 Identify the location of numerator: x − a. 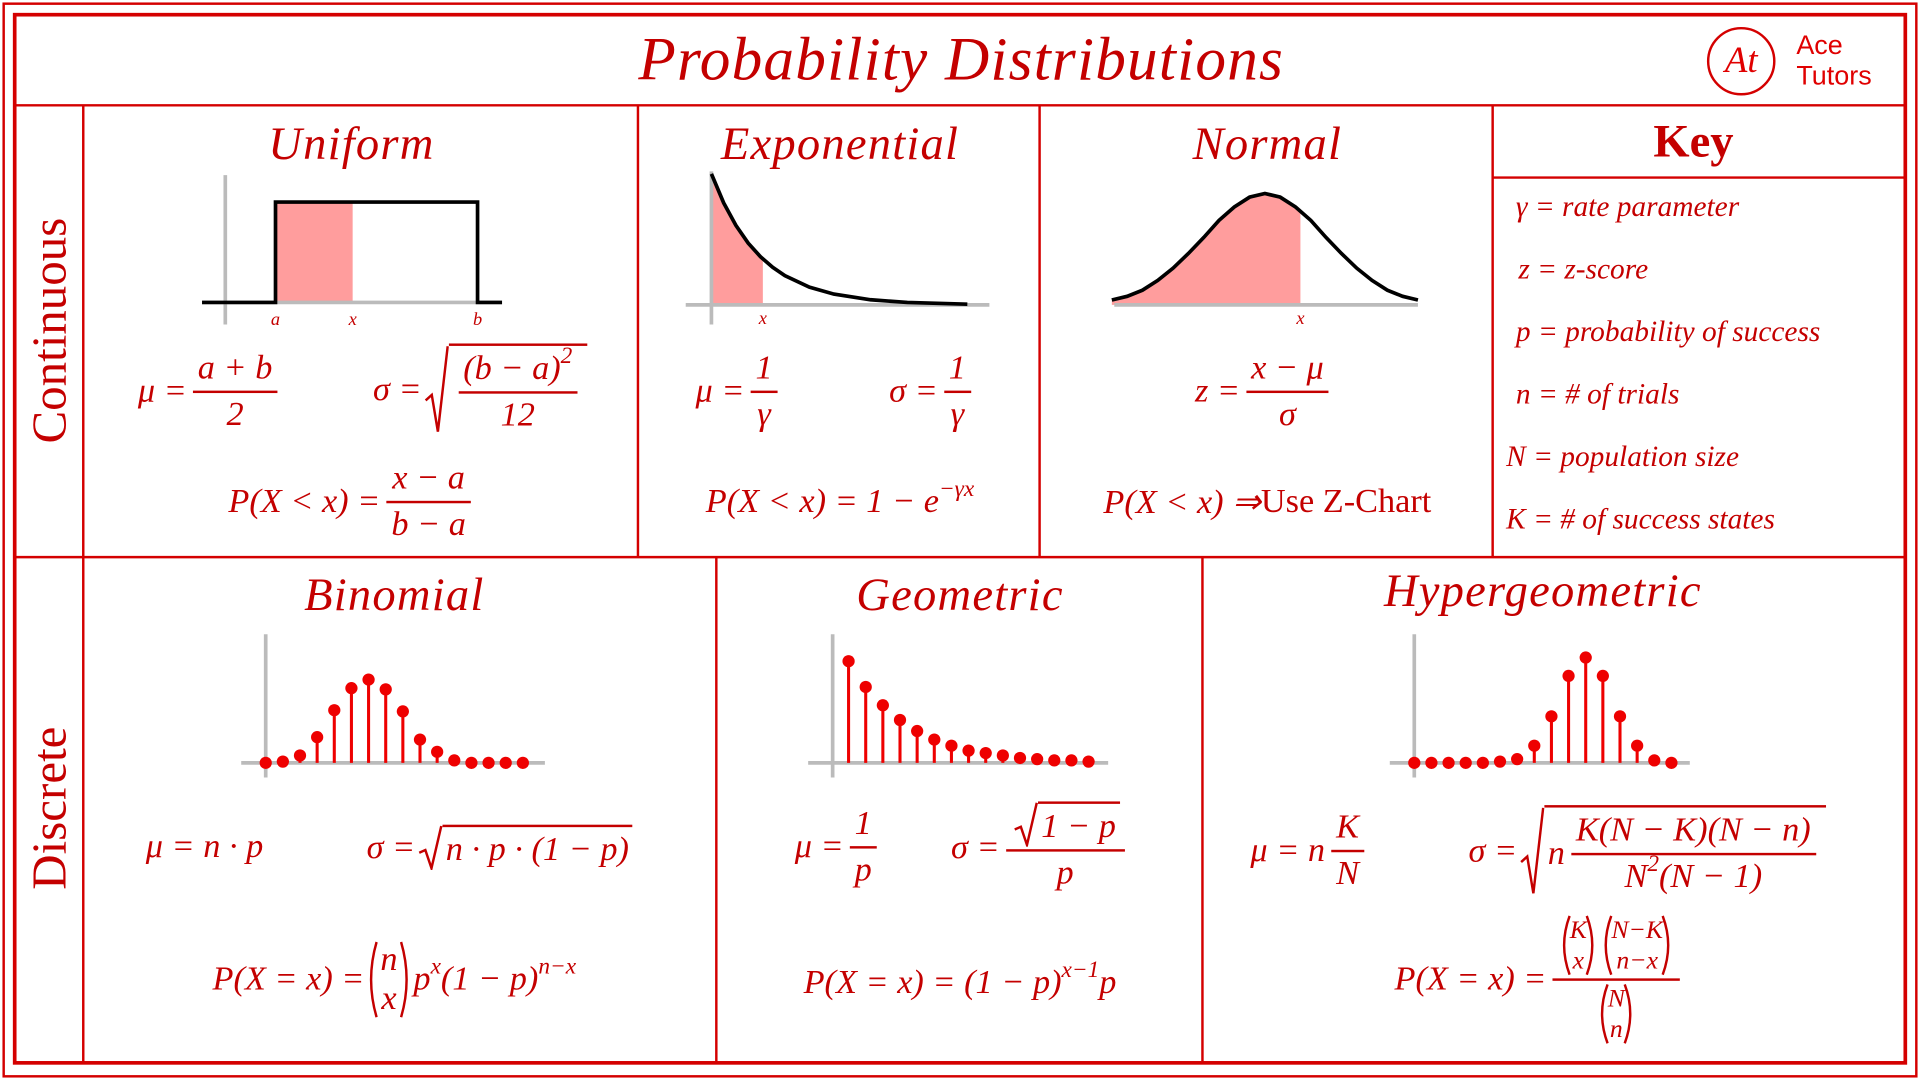
(428, 481).